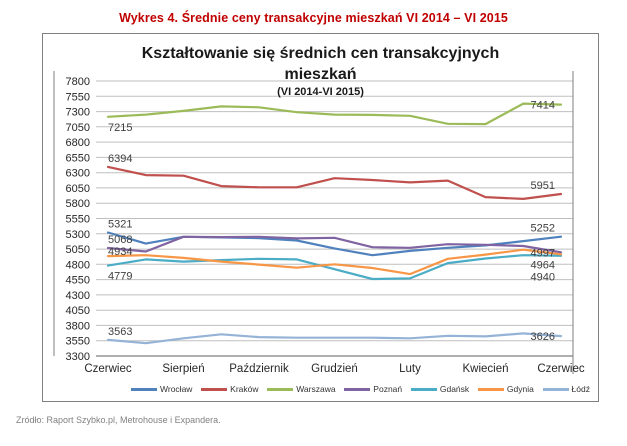 This screenshot has height=446, width=627. Describe the element at coordinates (78, 189) in the screenshot. I see `y-axis-tick-label: 6050` at that location.